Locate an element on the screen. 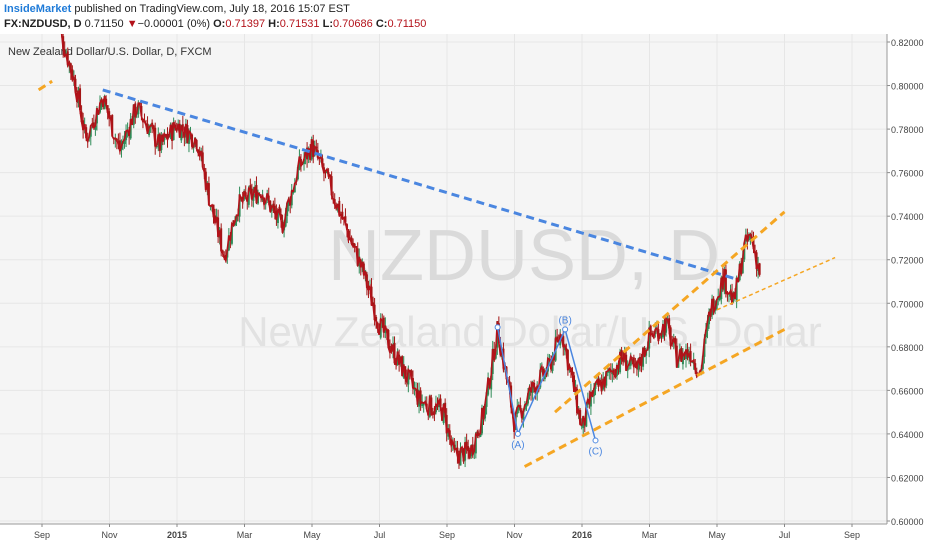 The width and height of the screenshot is (932, 550). abc-label: (B) is located at coordinates (564, 320).